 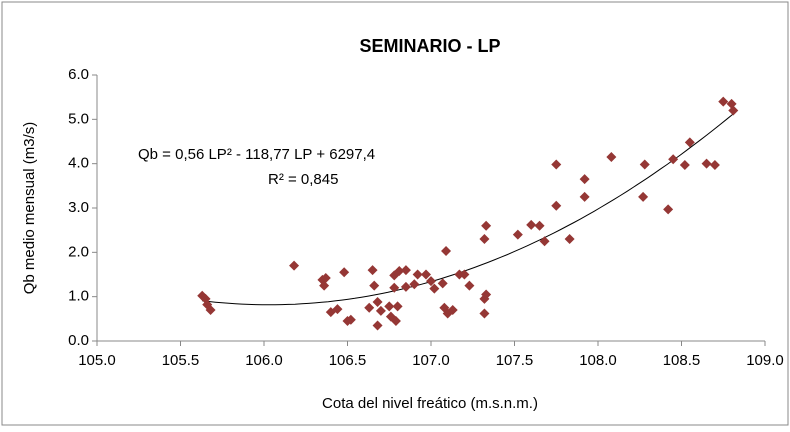 I want to click on y-tick-label: 3.0, so click(x=78, y=207).